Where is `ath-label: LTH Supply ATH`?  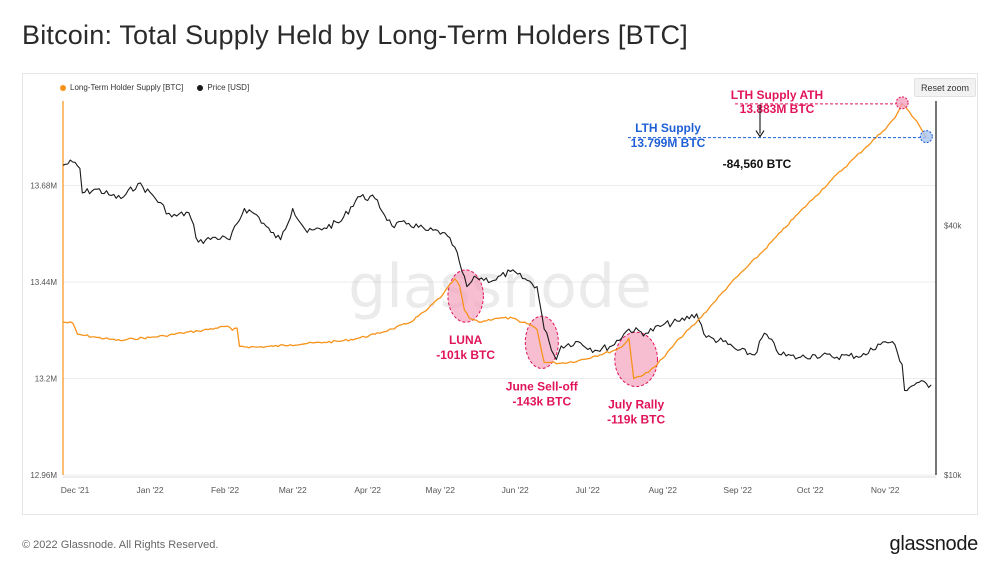
ath-label: LTH Supply ATH is located at coordinates (777, 95).